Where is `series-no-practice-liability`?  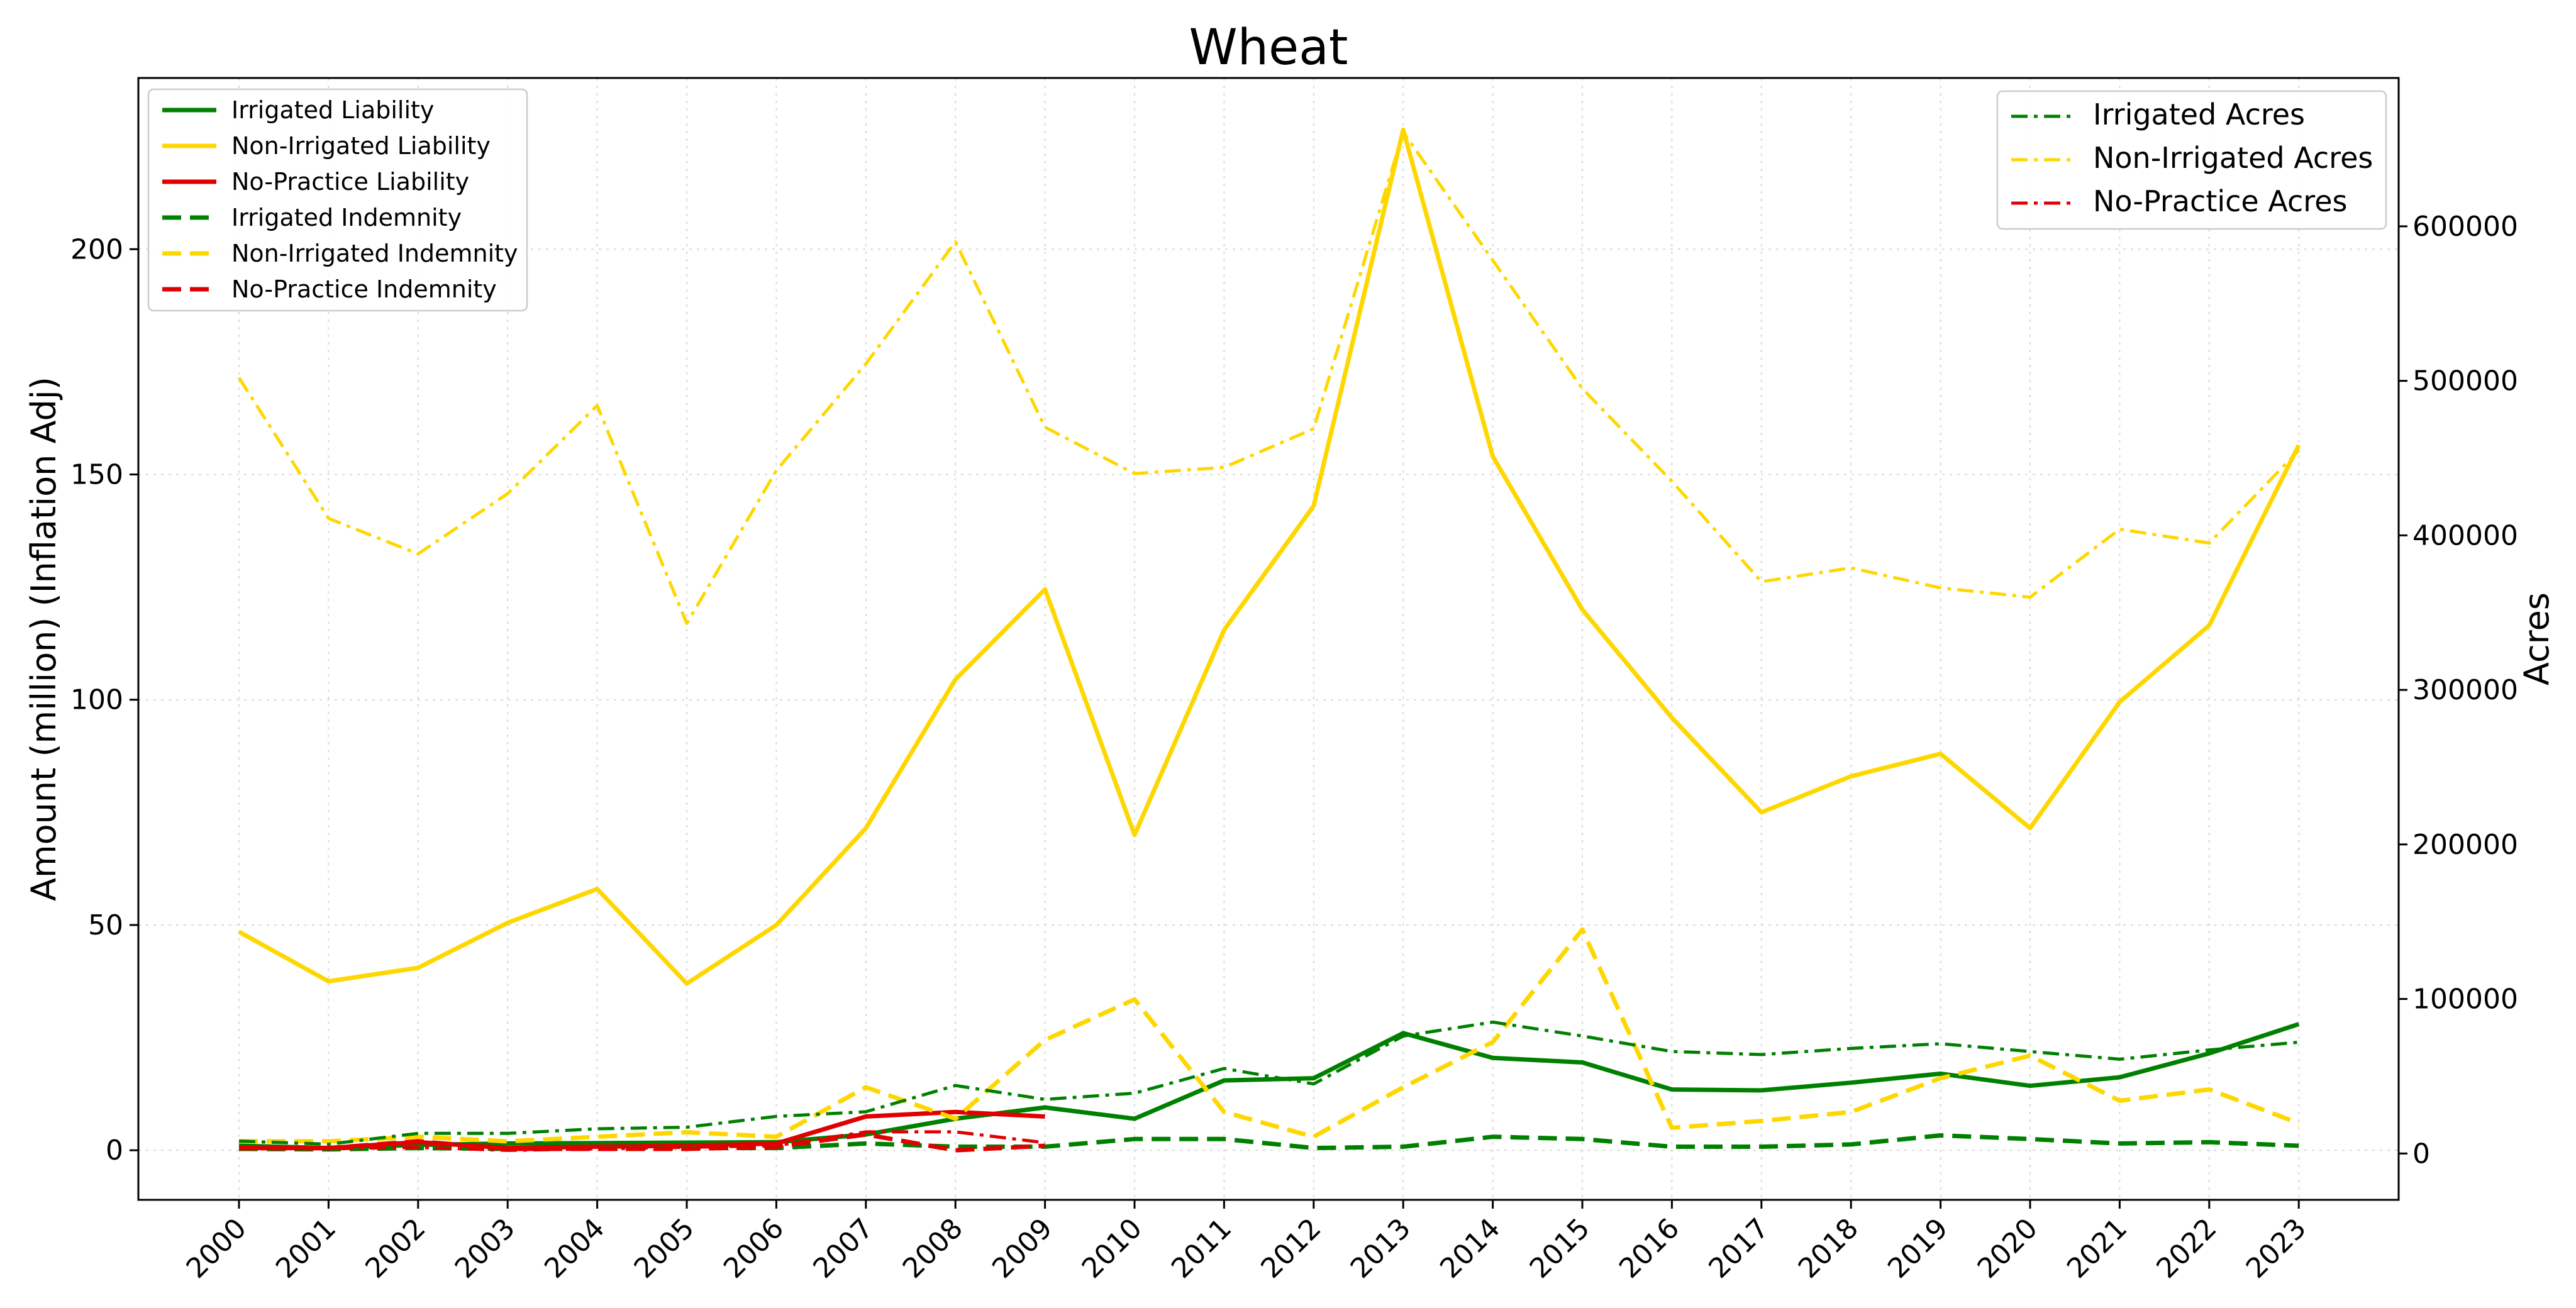 series-no-practice-liability is located at coordinates (642, 1130).